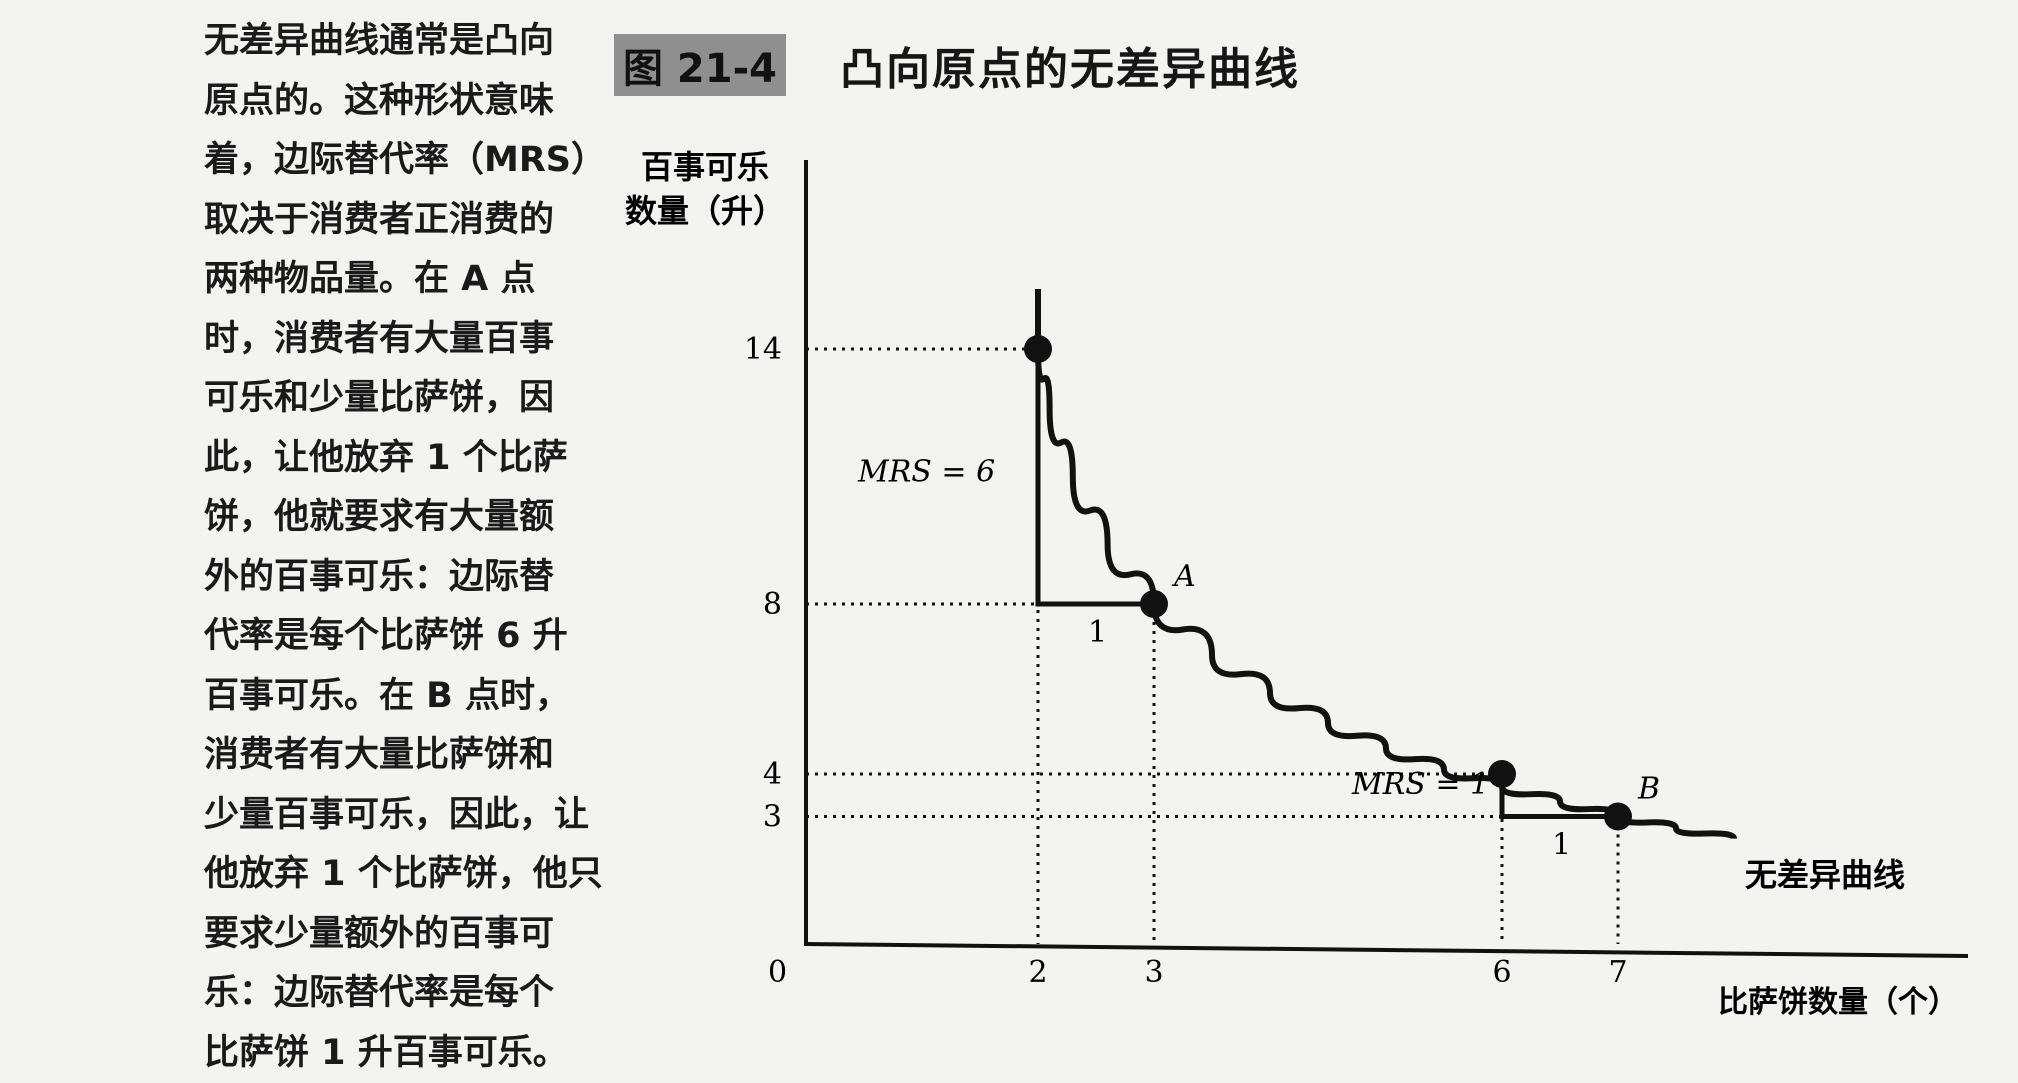 The height and width of the screenshot is (1083, 2018). I want to click on x-tick-label: 2, so click(1037, 972).